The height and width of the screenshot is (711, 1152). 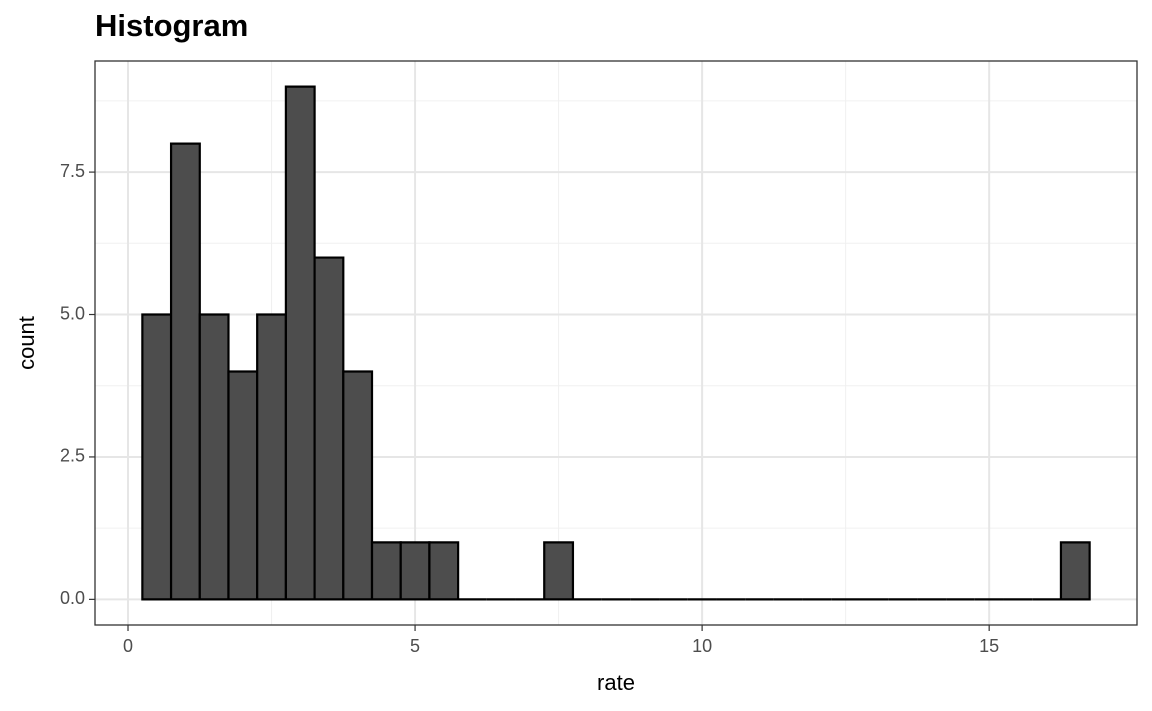 What do you see at coordinates (72, 171) in the screenshot?
I see `y-tick-label: 7.5` at bounding box center [72, 171].